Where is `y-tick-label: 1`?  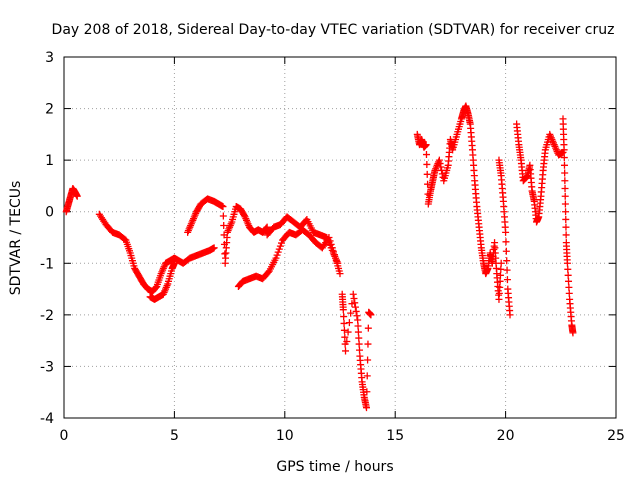
y-tick-label: 1 is located at coordinates (49, 161).